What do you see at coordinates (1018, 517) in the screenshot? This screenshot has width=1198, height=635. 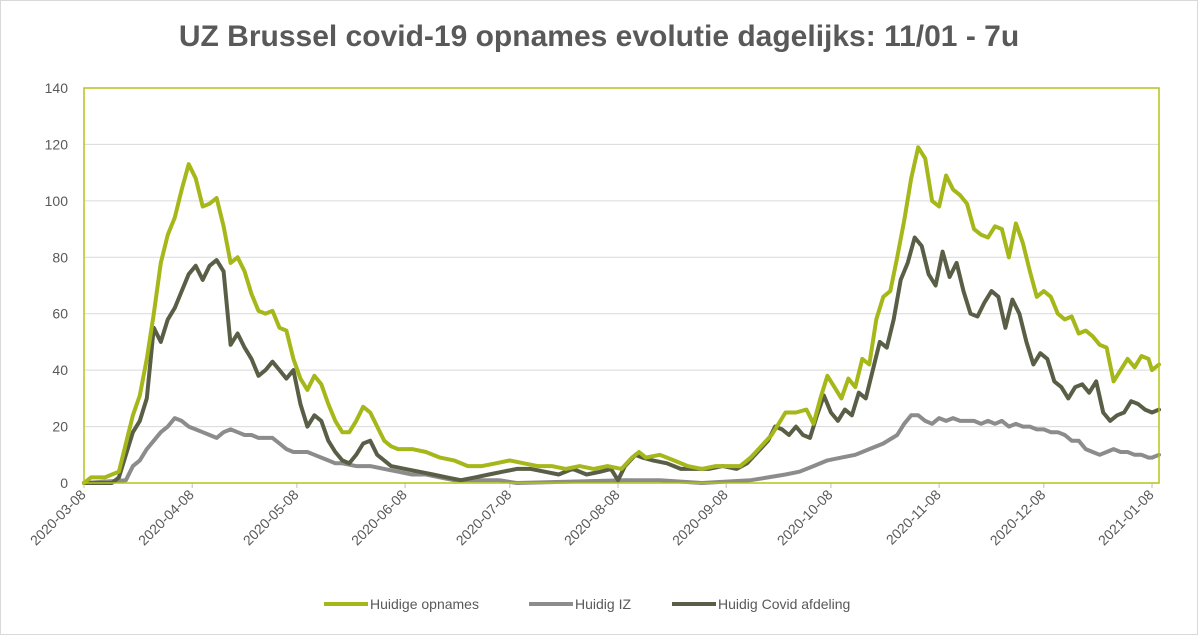 I see `x-tick-label: 2020-12-08` at bounding box center [1018, 517].